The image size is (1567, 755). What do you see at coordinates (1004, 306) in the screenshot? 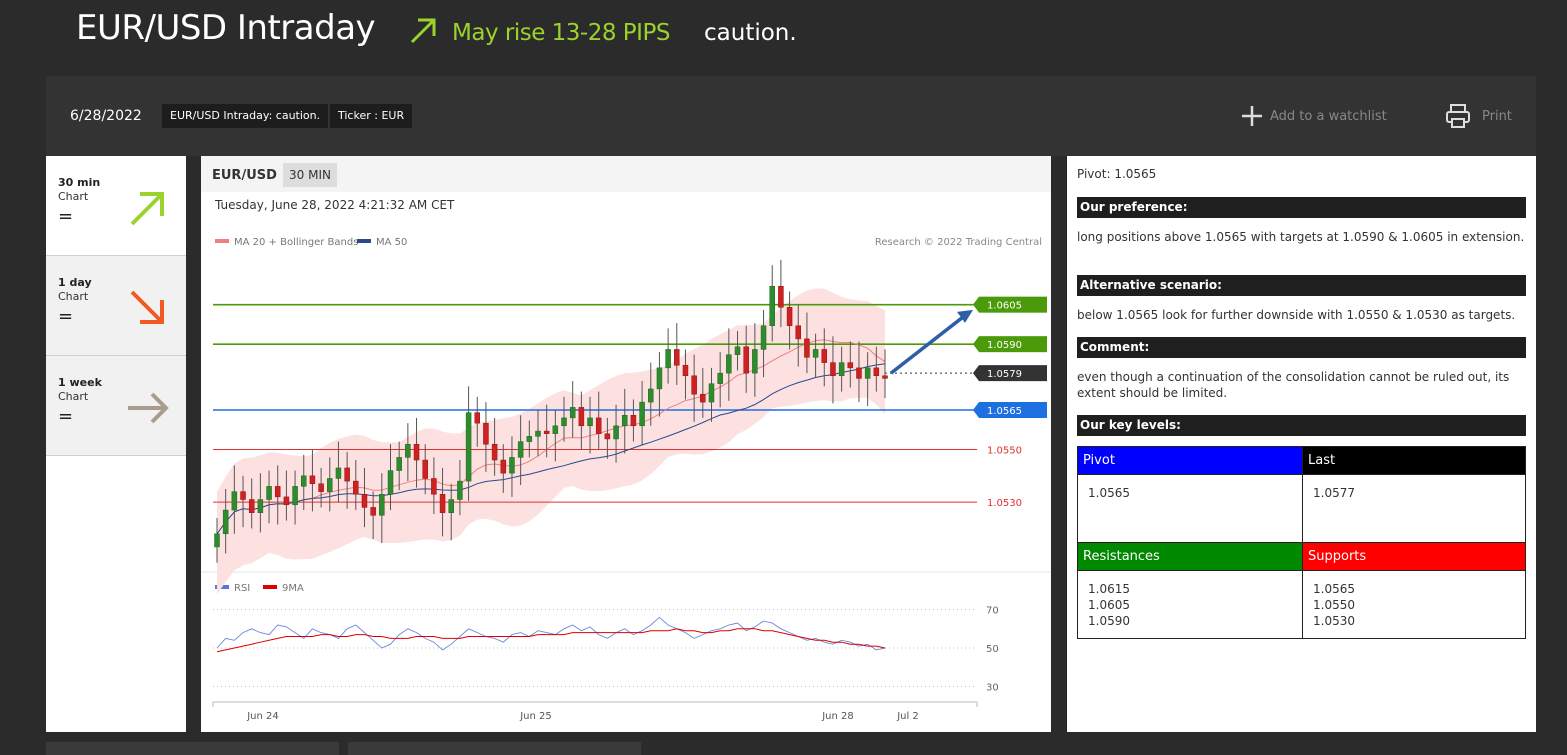
I see `level-label: 1.0605` at bounding box center [1004, 306].